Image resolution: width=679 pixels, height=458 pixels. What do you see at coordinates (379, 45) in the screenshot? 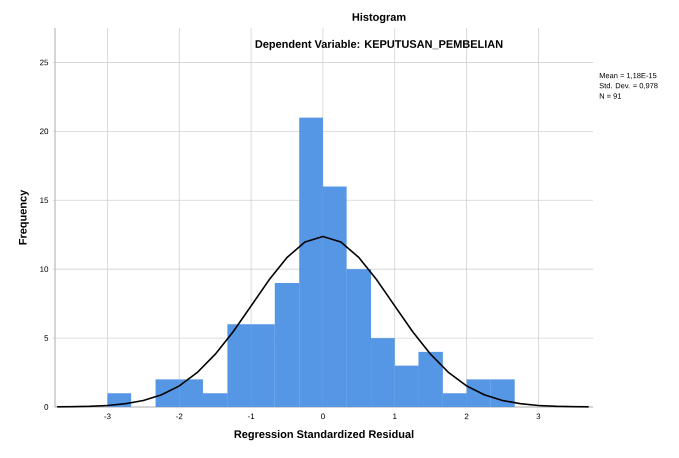
I see `text: Dependent Variable: KEPUTUSAN_PEMBELIAN` at bounding box center [379, 45].